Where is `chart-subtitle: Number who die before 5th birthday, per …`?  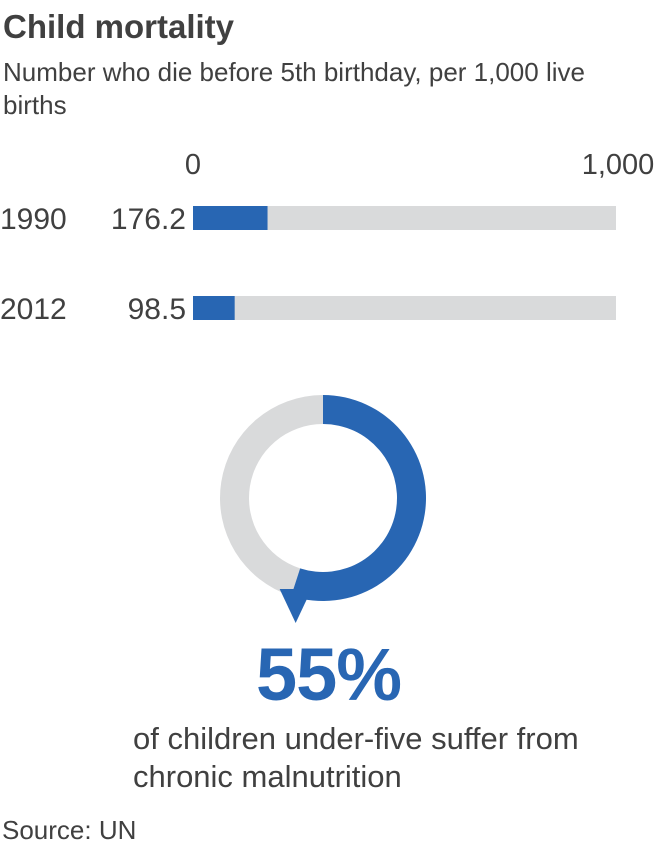
chart-subtitle: Number who die before 5th birthday, per … is located at coordinates (294, 88).